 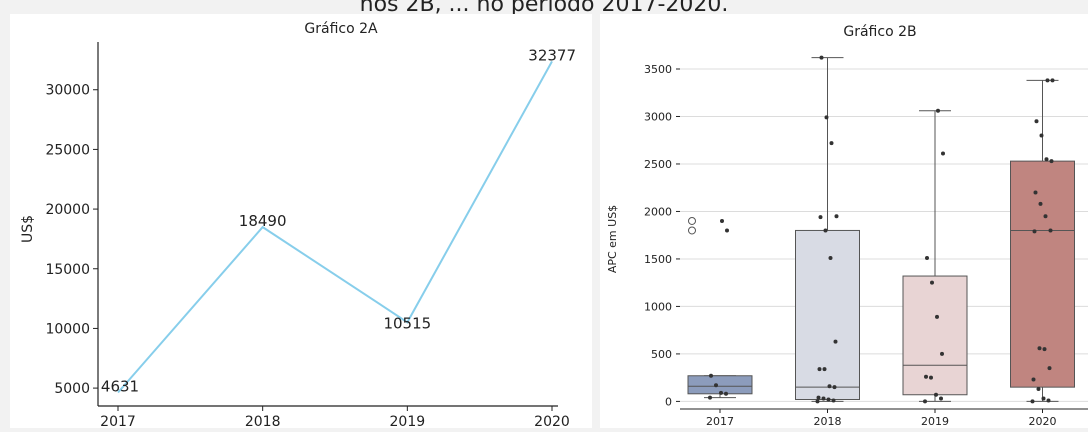 What do you see at coordinates (120, 387) in the screenshot?
I see `data-label: 4631` at bounding box center [120, 387].